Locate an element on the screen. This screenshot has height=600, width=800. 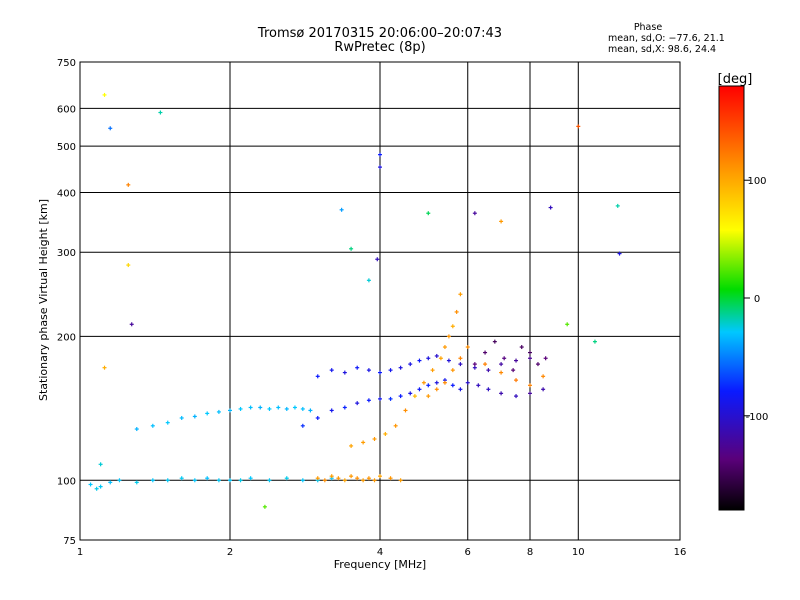
y-tick-label: 300 is located at coordinates (66, 253).